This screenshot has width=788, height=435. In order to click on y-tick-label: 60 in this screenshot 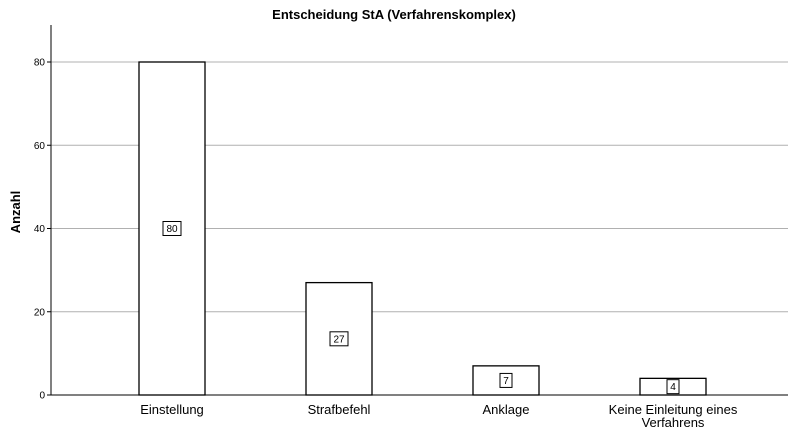, I will do `click(40, 146)`.